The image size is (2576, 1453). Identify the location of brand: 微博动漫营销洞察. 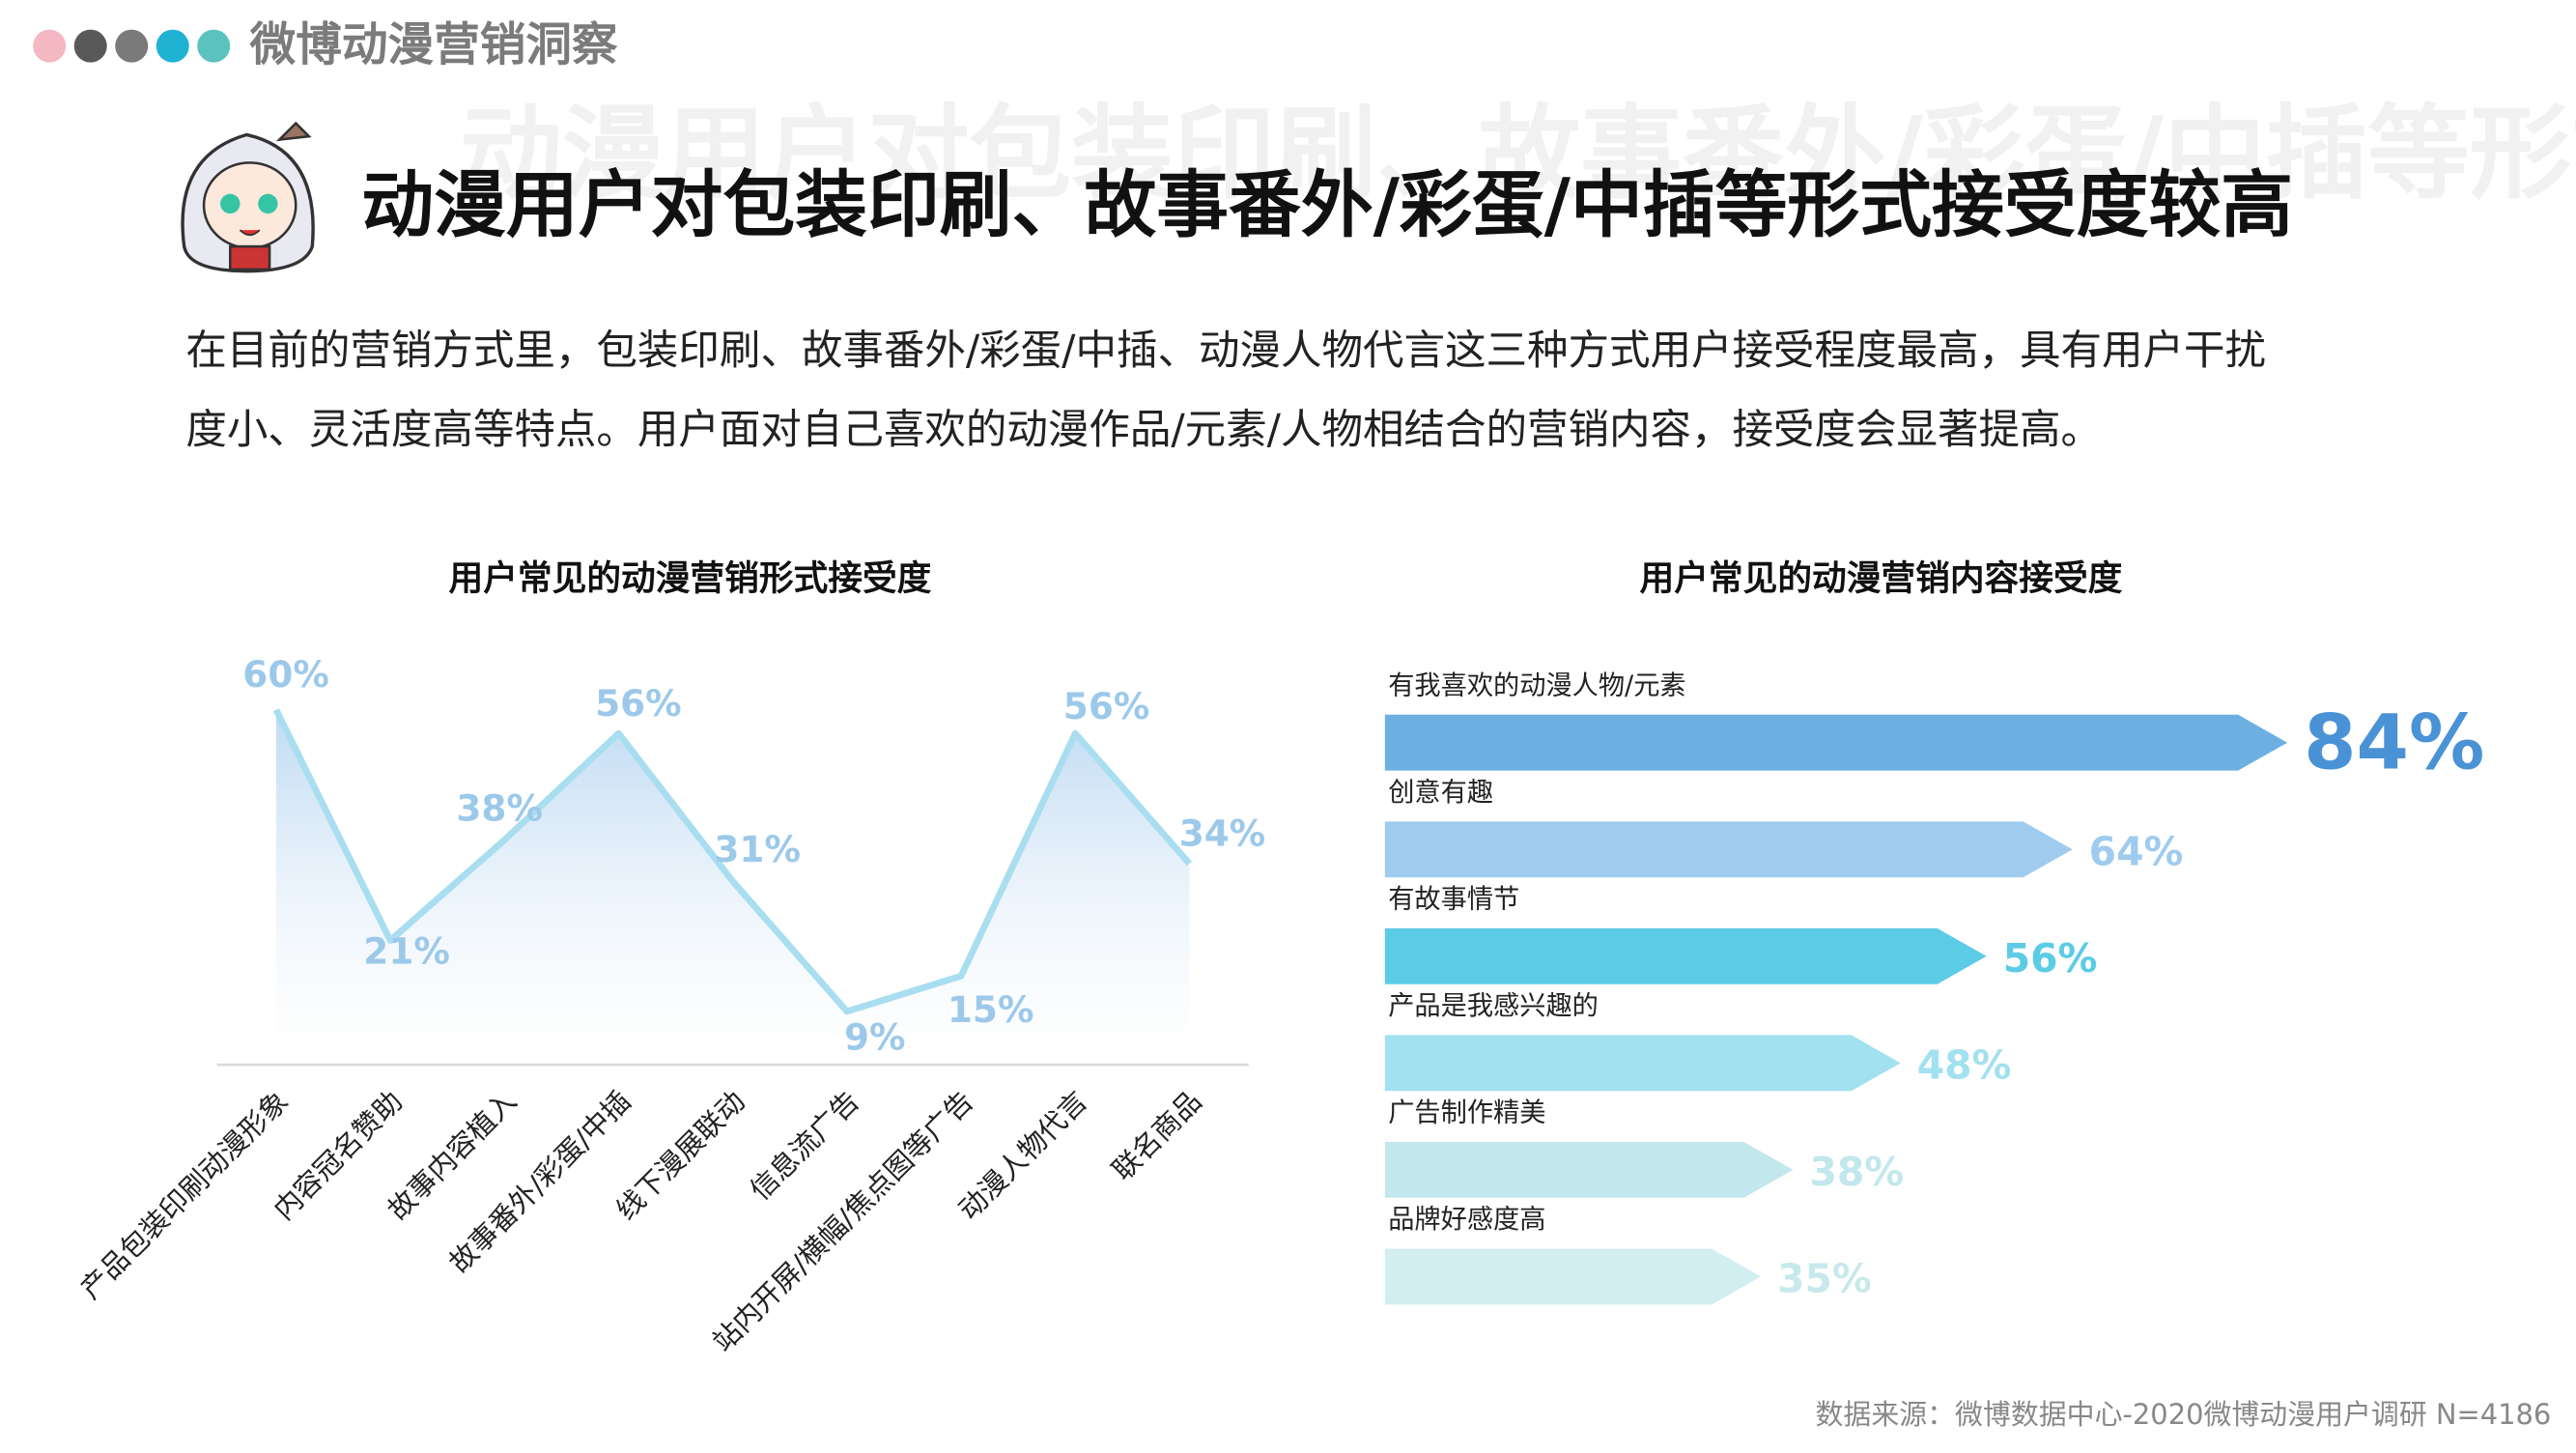
(433, 45).